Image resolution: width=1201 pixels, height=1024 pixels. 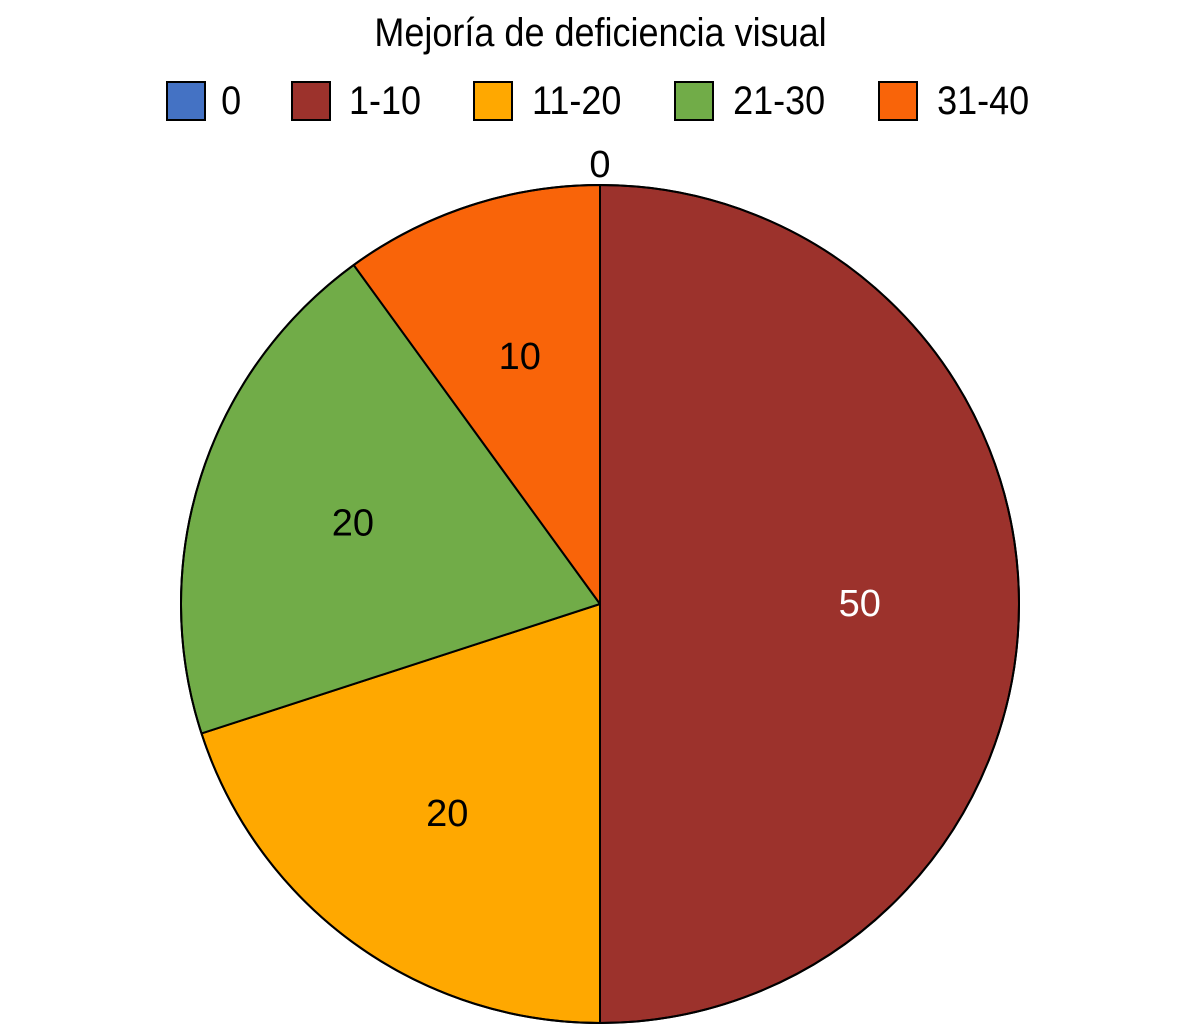 What do you see at coordinates (353, 524) in the screenshot?
I see `slice-label-21-30: 20` at bounding box center [353, 524].